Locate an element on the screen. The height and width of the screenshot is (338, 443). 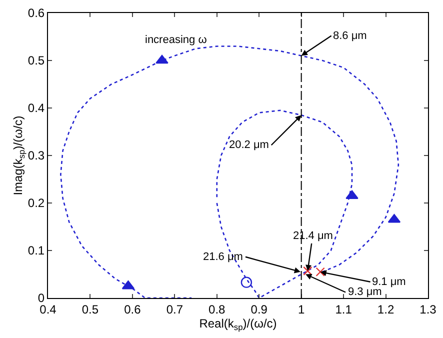
x-tick-label: 0.9 is located at coordinates (259, 309).